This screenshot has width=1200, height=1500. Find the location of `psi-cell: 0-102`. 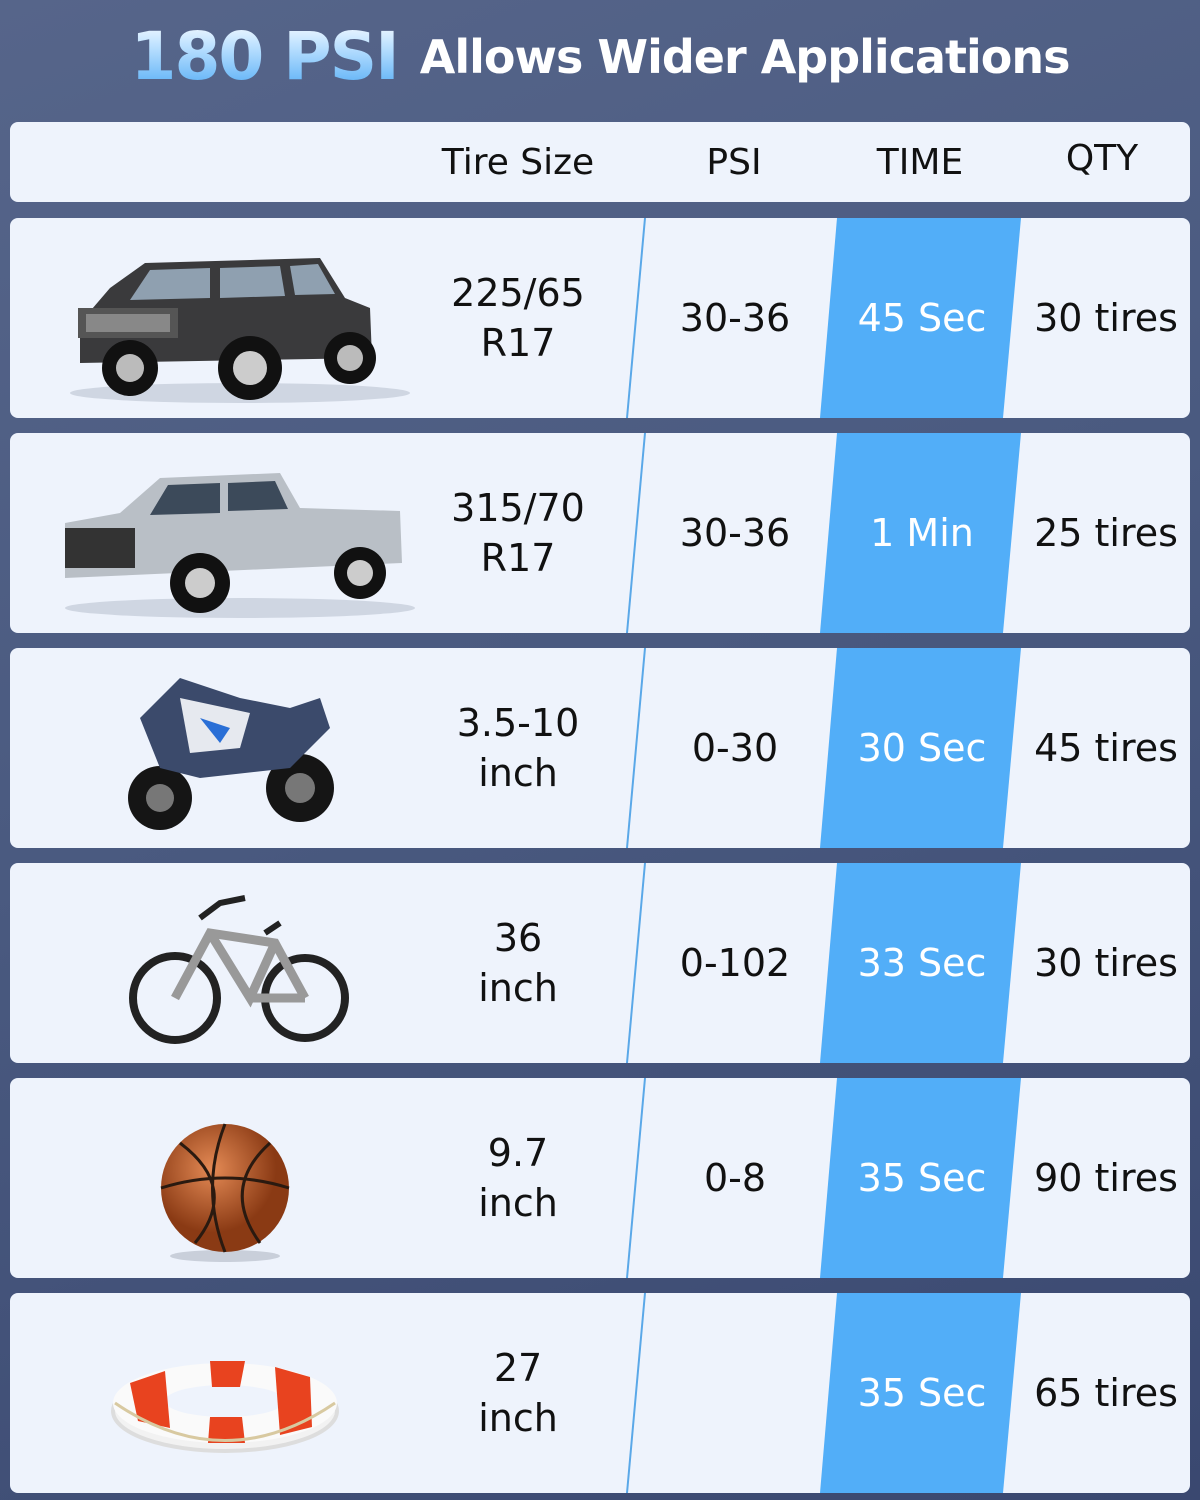

psi-cell: 0-102 is located at coordinates (735, 963).